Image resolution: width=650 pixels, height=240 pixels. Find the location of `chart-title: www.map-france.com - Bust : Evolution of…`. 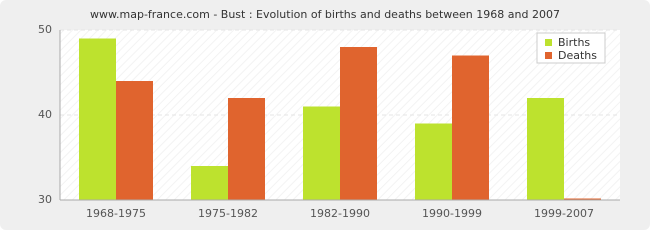

chart-title: www.map-france.com - Bust : Evolution of… is located at coordinates (325, 14).